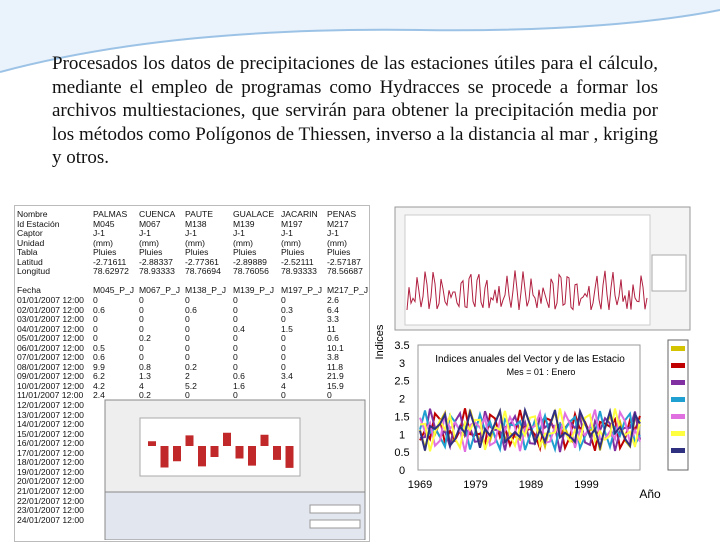 This screenshot has width=720, height=542. Describe the element at coordinates (50, 481) in the screenshot. I see `cell: 20/01/2007 12:00` at that location.